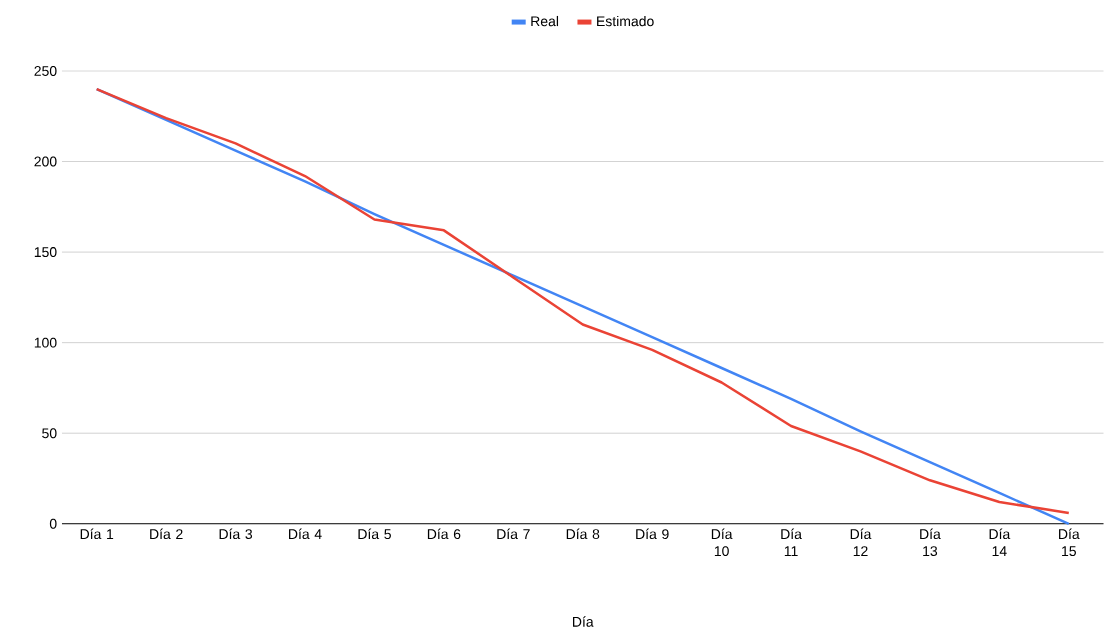 The height and width of the screenshot is (633, 1104). Describe the element at coordinates (1069, 542) in the screenshot. I see `x-tick-label: Día 15` at that location.